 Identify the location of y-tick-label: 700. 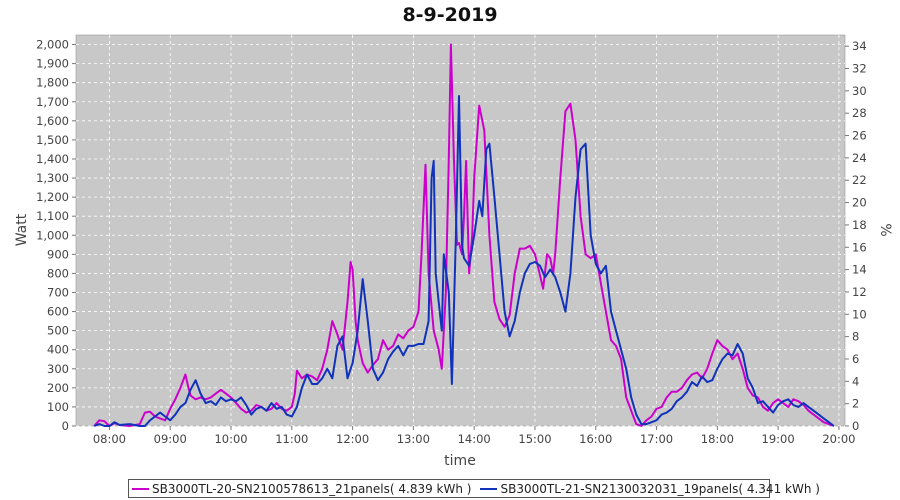
(58, 292).